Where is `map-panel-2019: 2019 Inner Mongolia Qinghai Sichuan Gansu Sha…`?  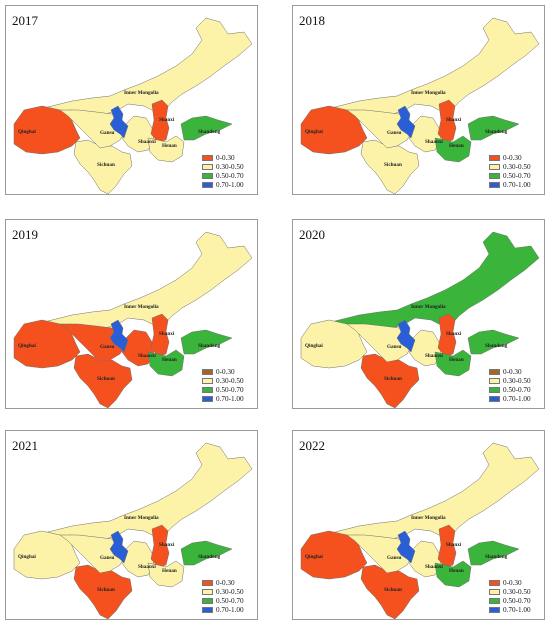
map-panel-2019: 2019 Inner Mongolia Qinghai Sichuan Gansu Sha… is located at coordinates (131, 314).